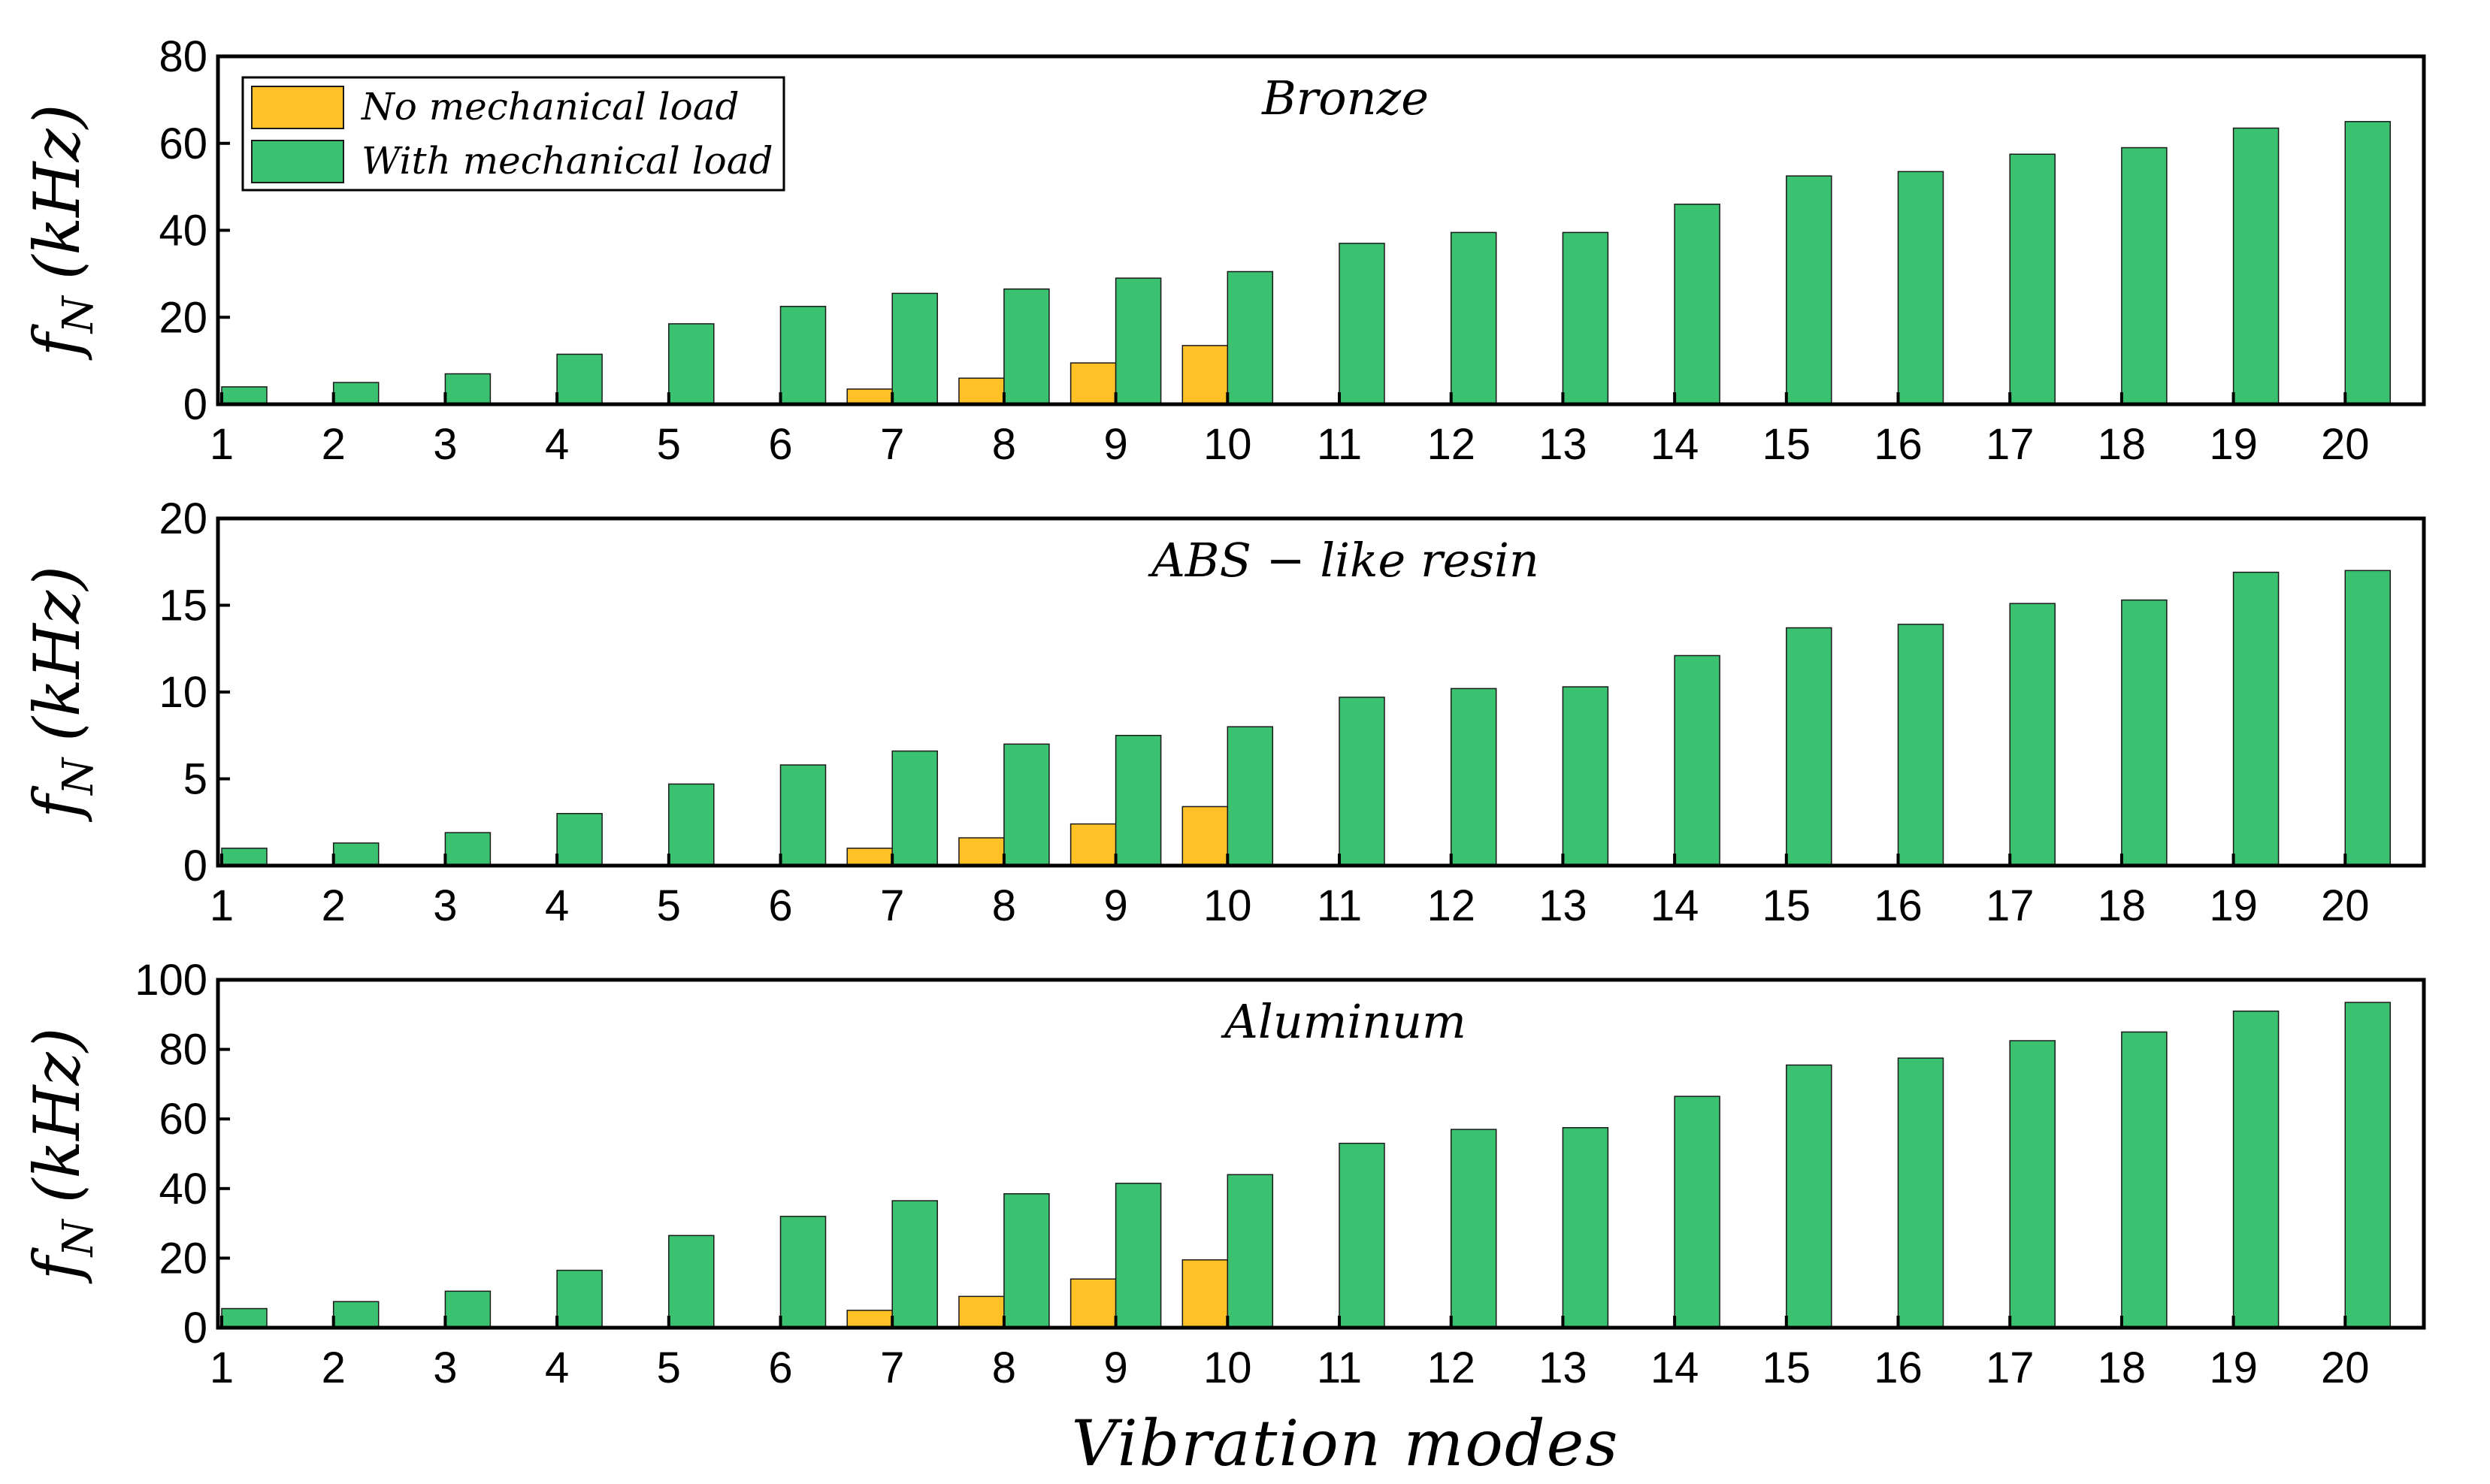 This screenshot has width=2490, height=1484. Describe the element at coordinates (445, 906) in the screenshot. I see `x-tick-label: 3` at that location.